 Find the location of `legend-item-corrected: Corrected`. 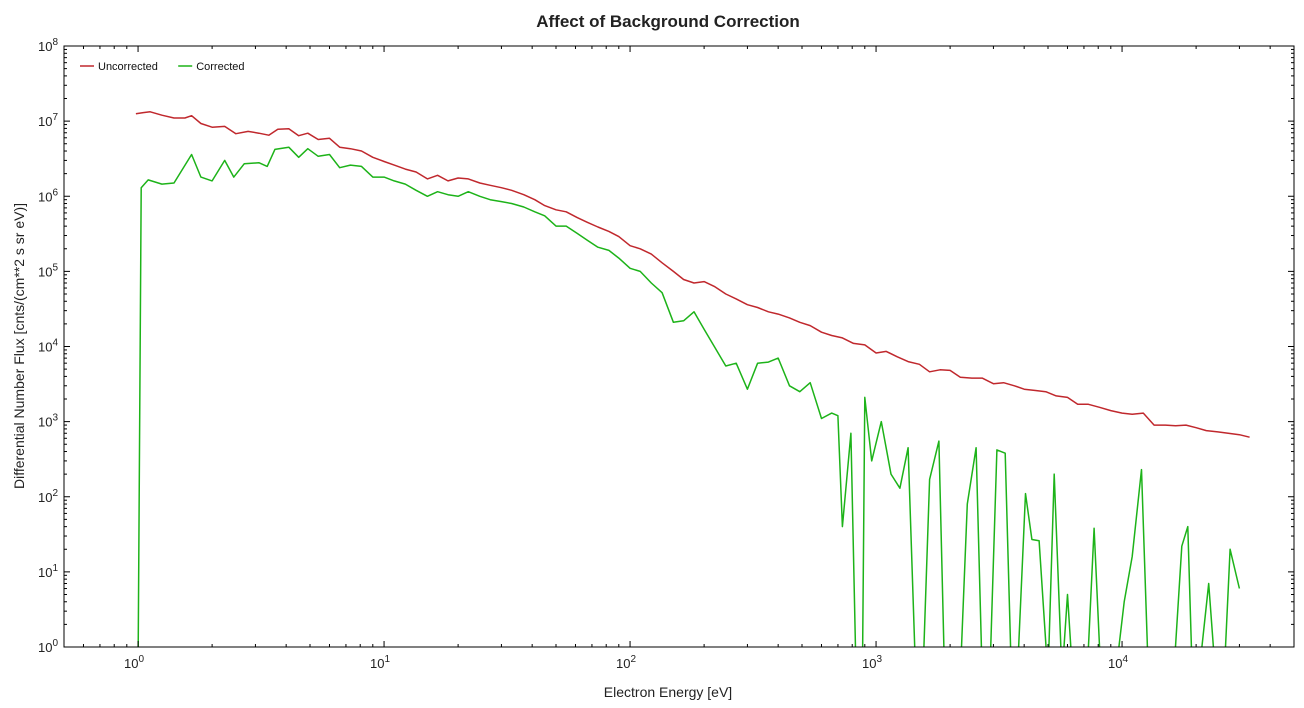

legend-item-corrected: Corrected is located at coordinates (211, 67).